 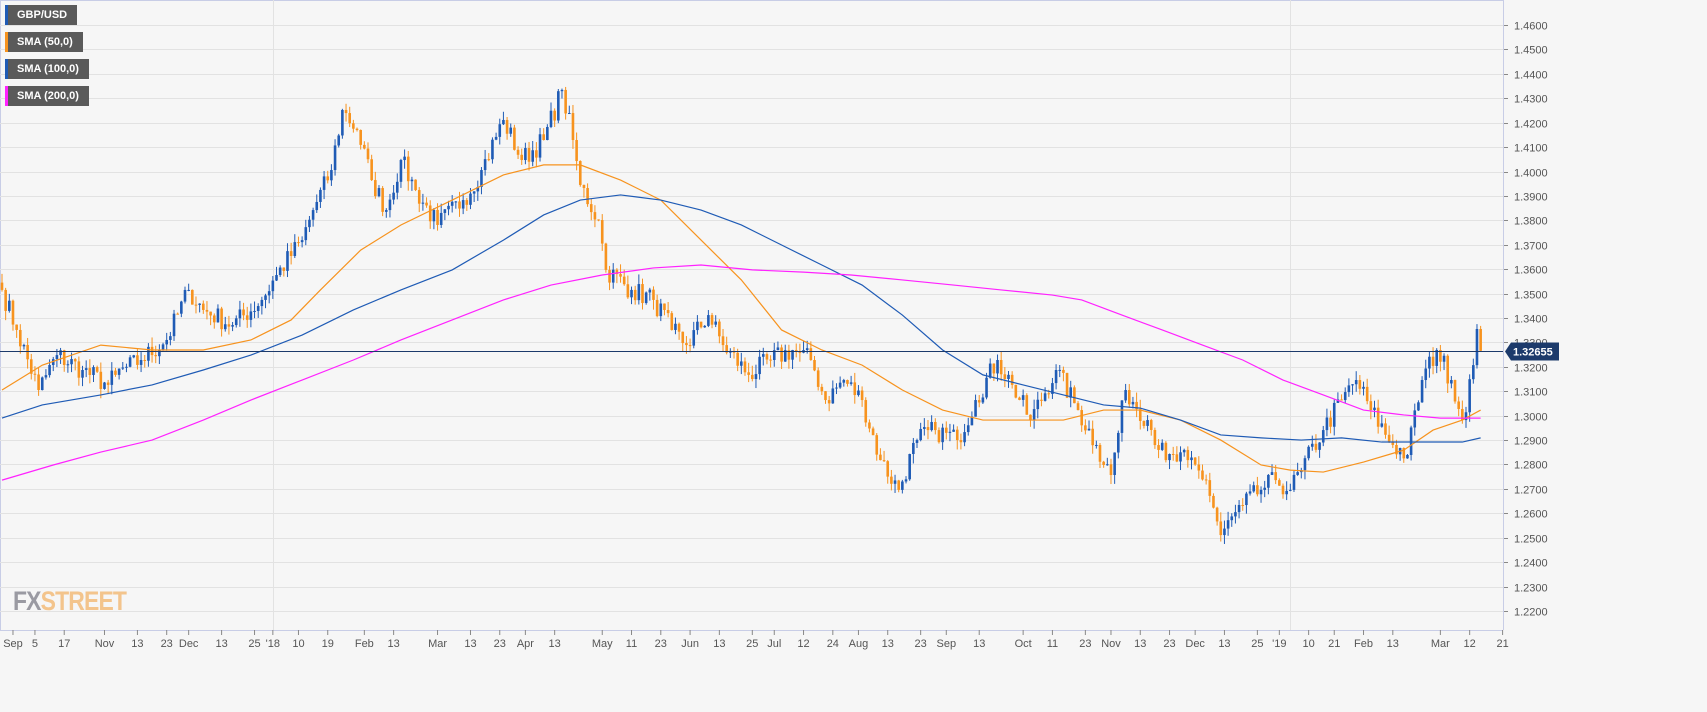 I want to click on x-tick-label: May, so click(x=602, y=644).